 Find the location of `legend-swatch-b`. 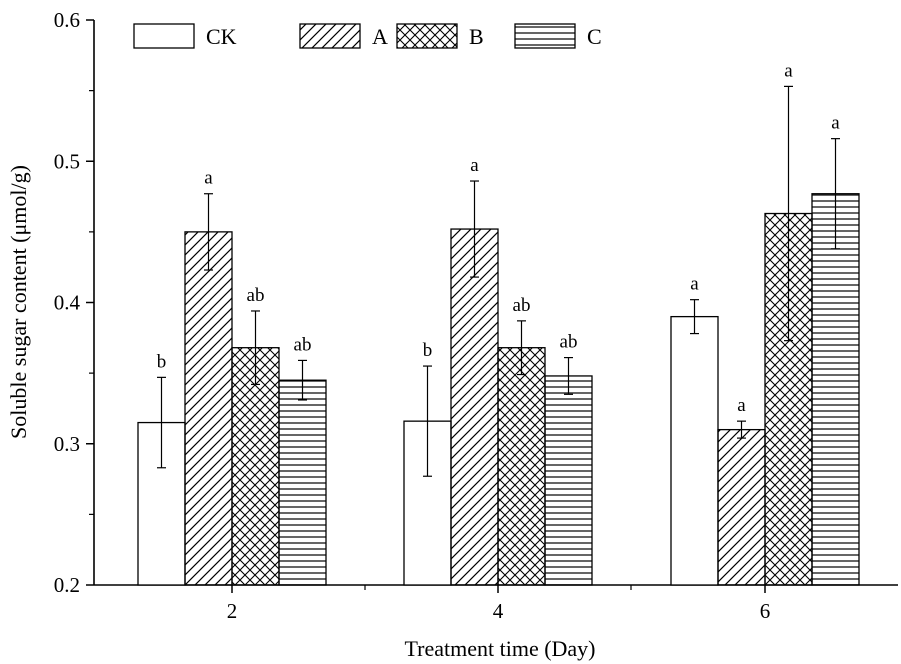

legend-swatch-b is located at coordinates (427, 36).